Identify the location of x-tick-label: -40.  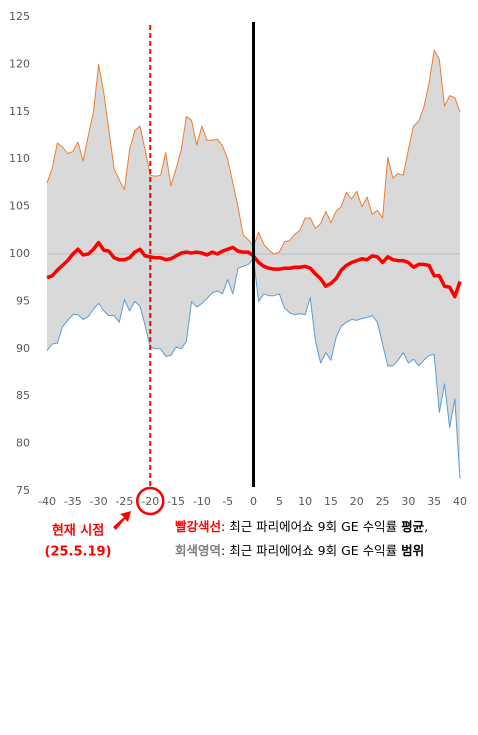
(47, 501).